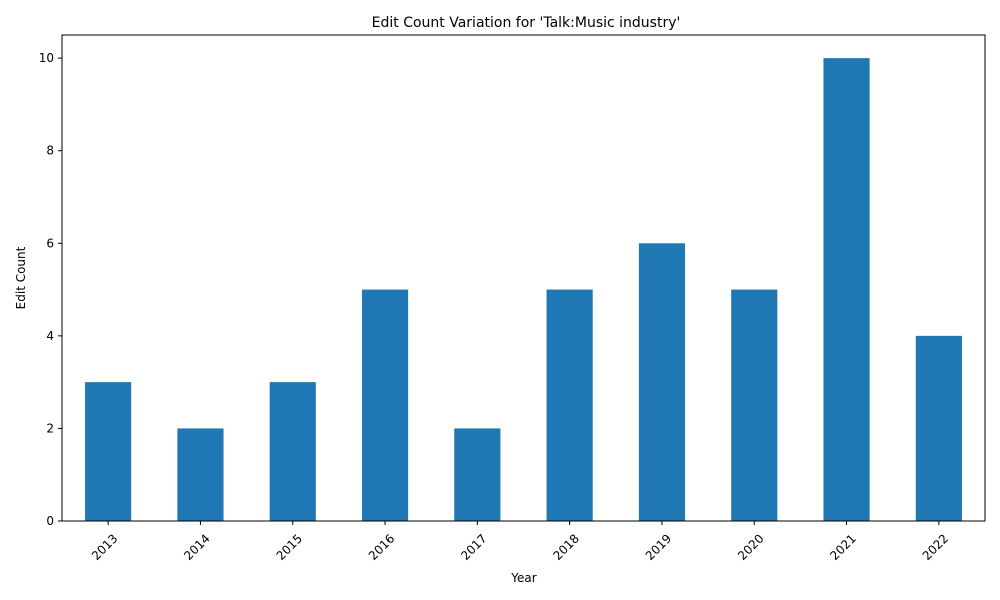 Image resolution: width=1000 pixels, height=600 pixels. I want to click on y-tick-label-2: 2, so click(50, 428).